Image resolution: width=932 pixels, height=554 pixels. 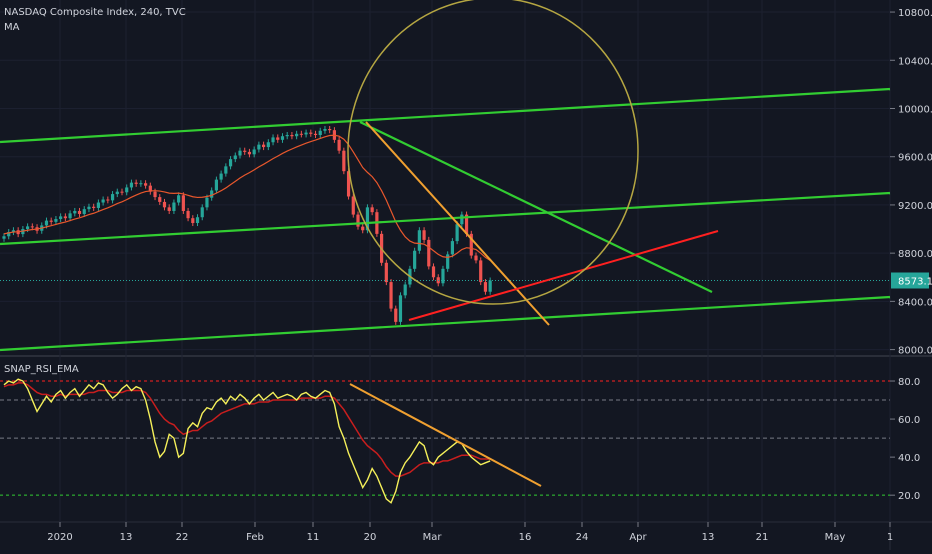 What do you see at coordinates (582, 537) in the screenshot?
I see `x-tick-label: 24` at bounding box center [582, 537].